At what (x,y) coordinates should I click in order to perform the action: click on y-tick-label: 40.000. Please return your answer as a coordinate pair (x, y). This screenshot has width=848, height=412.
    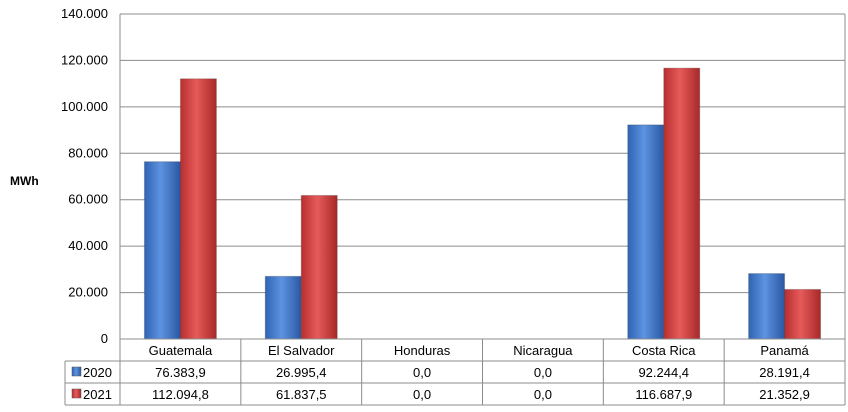
    Looking at the image, I should click on (88, 245).